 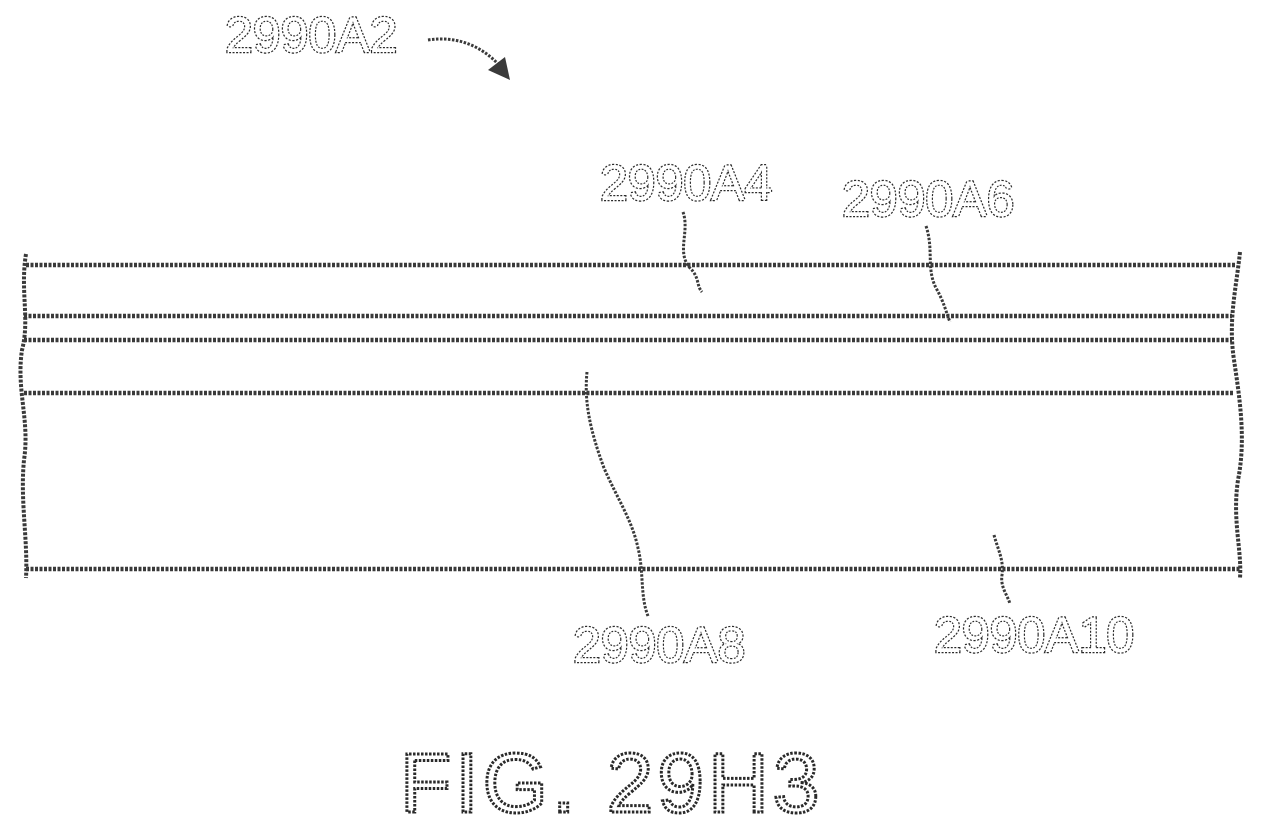 I want to click on label-2990A4: 2990A4, so click(x=686, y=183).